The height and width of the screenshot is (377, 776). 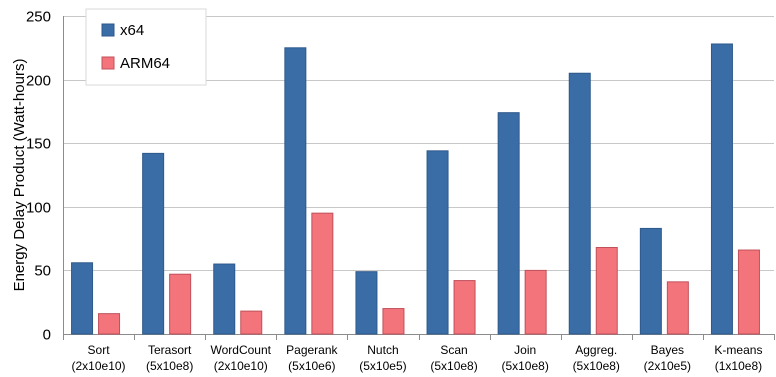 What do you see at coordinates (241, 350) in the screenshot?
I see `x-category-label: WordCount` at bounding box center [241, 350].